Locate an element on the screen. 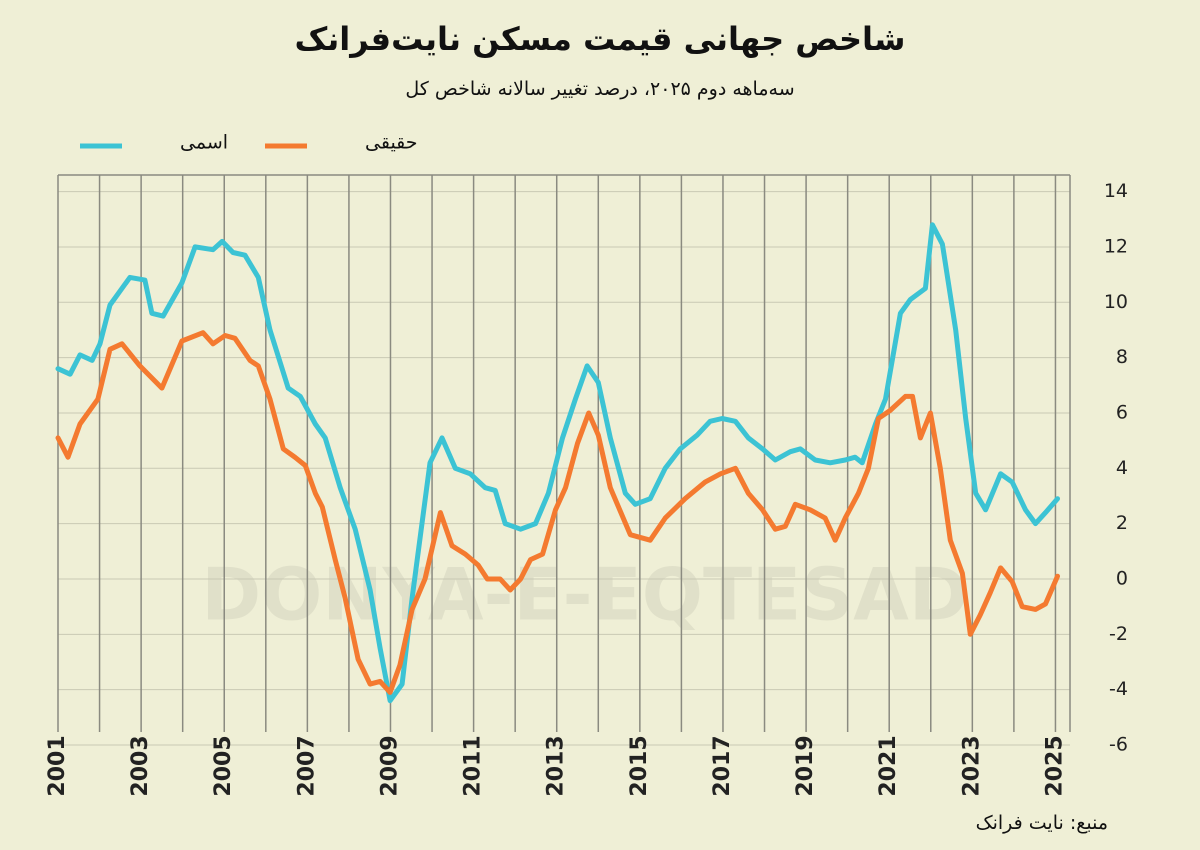 The width and height of the screenshot is (1200, 850). y-tick-label: 2 is located at coordinates (1122, 523).